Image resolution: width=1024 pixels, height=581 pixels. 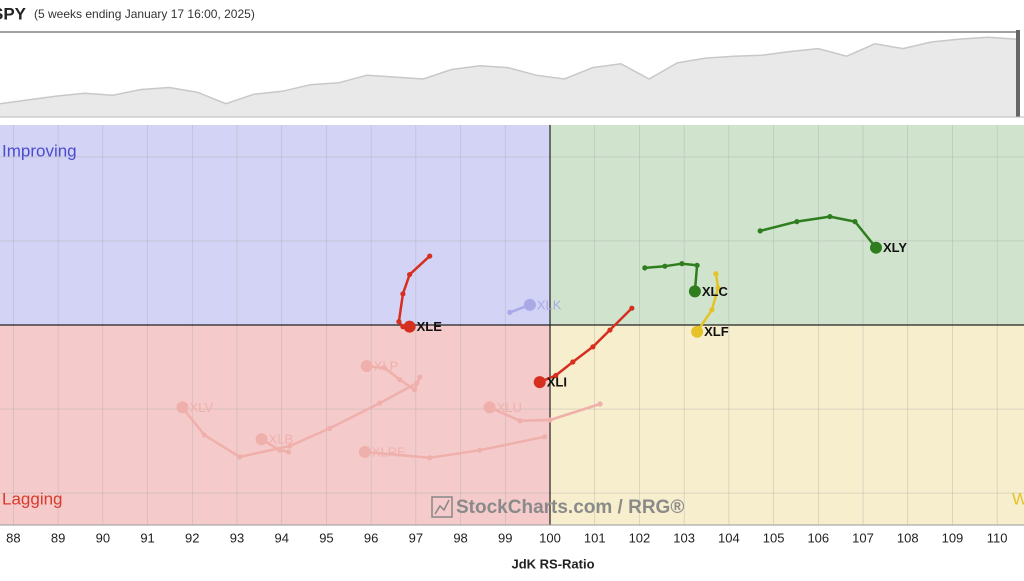 I want to click on x-tick-label: 109, so click(x=953, y=537).